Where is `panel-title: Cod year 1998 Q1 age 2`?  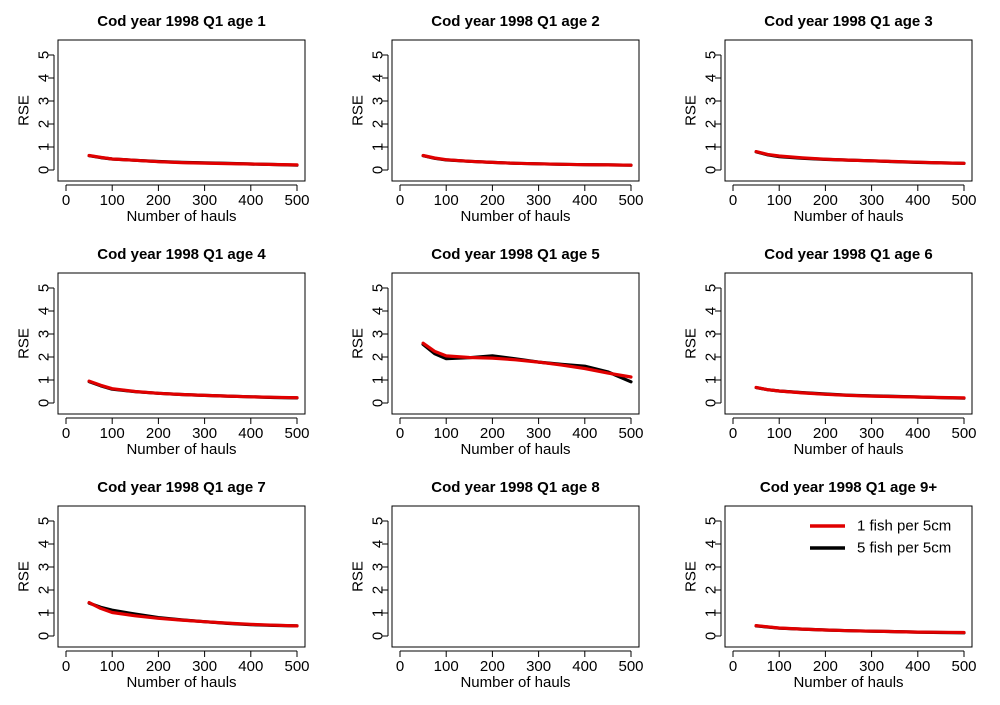 panel-title: Cod year 1998 Q1 age 2 is located at coordinates (515, 21).